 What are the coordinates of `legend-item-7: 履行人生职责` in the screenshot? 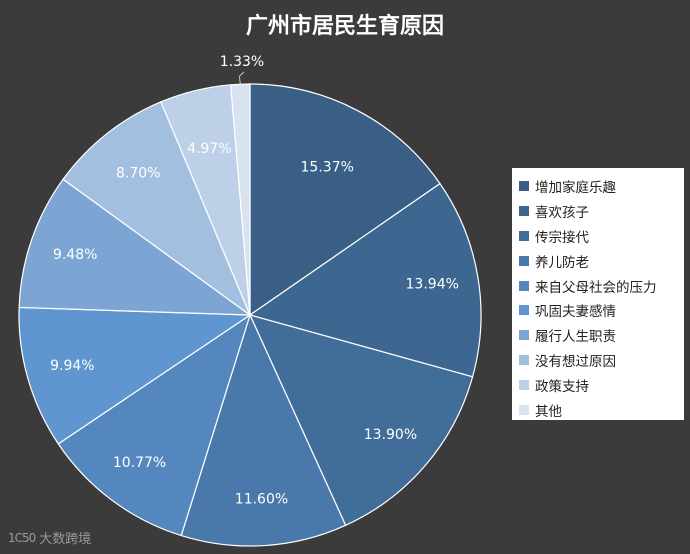 It's located at (601, 335).